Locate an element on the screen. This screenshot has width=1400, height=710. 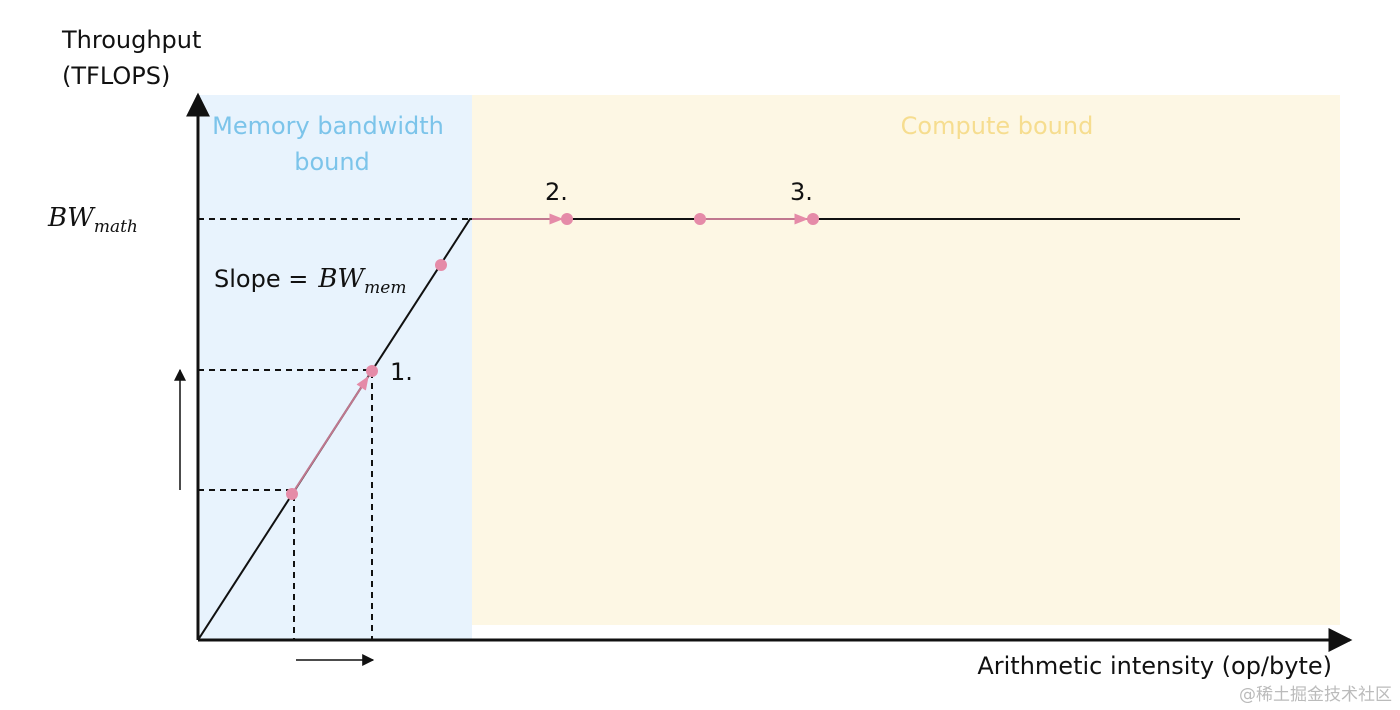
y-axis-label: (TFLOPS) is located at coordinates (116, 76).